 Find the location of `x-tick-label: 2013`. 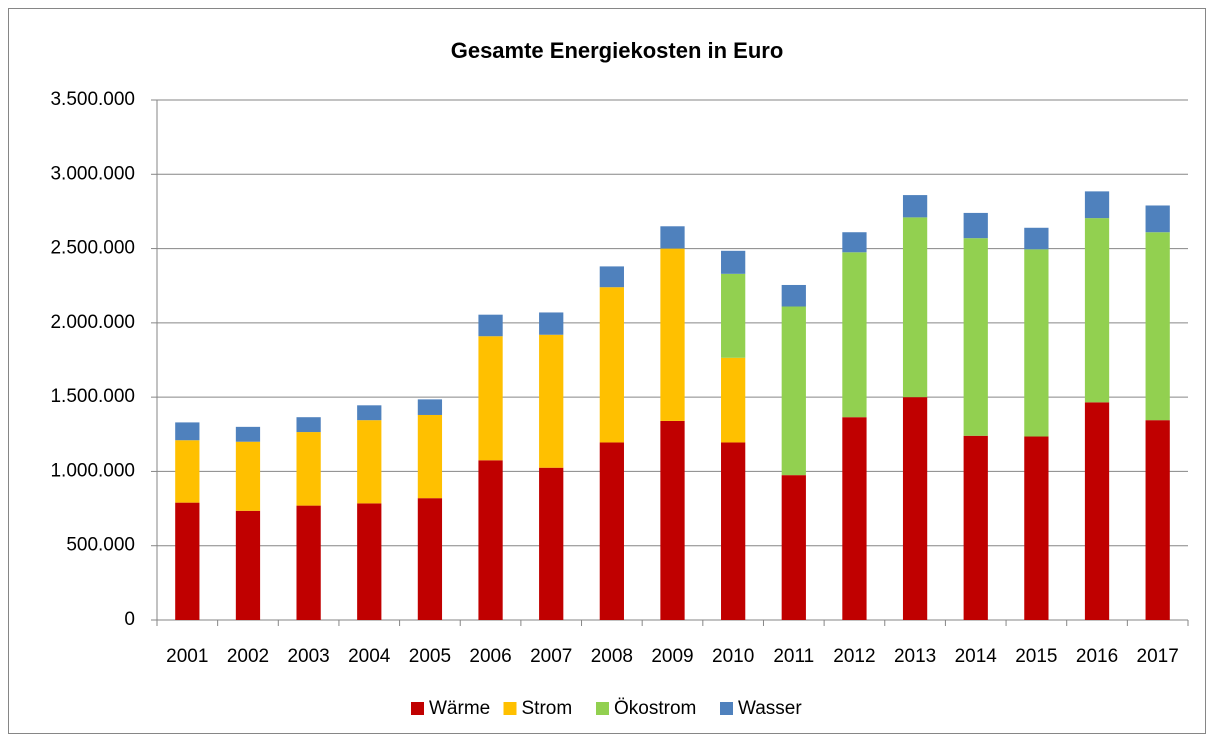

x-tick-label: 2013 is located at coordinates (915, 656).